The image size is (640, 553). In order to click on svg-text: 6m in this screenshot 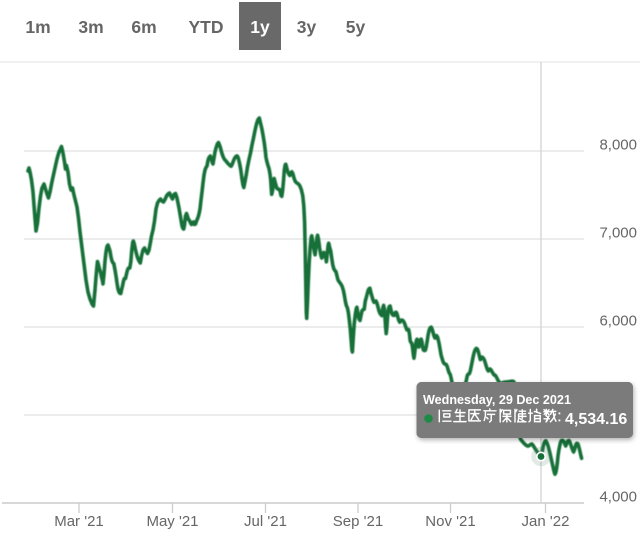, I will do `click(143, 27)`.